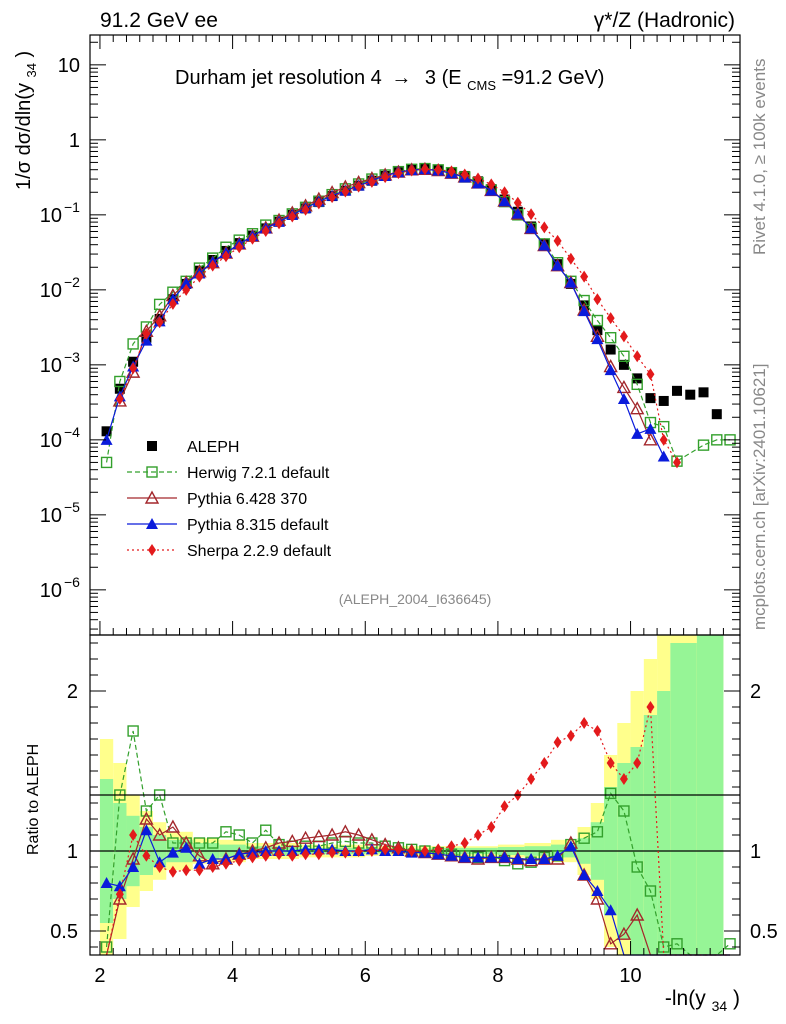 The image size is (786, 1024). Describe the element at coordinates (64, 932) in the screenshot. I see `ratio-tick-label: 0.5` at that location.